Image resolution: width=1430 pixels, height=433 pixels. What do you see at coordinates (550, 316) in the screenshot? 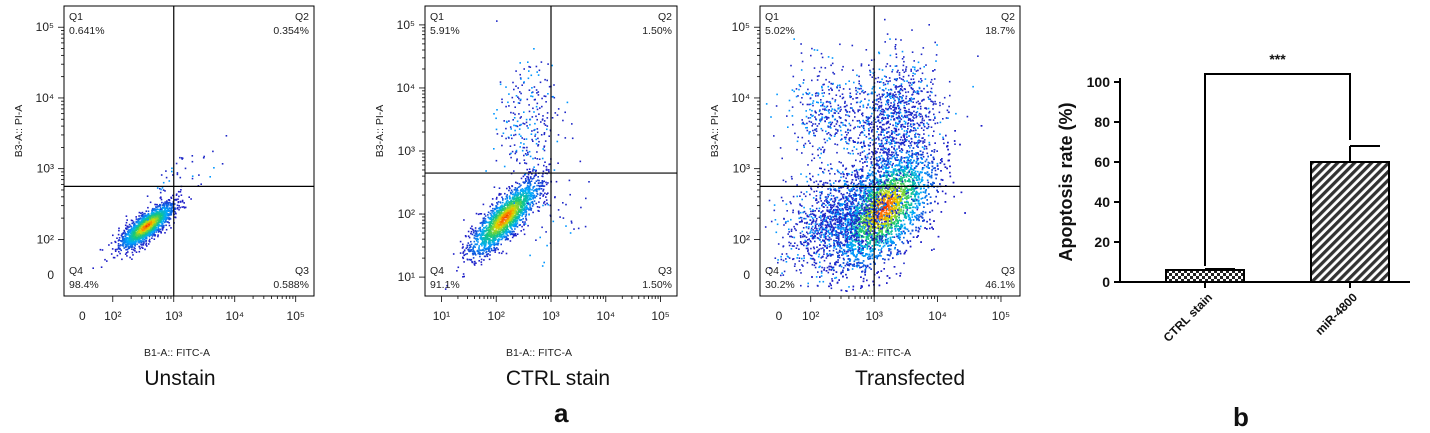
I see `x-tick-label: 10³` at bounding box center [550, 316].